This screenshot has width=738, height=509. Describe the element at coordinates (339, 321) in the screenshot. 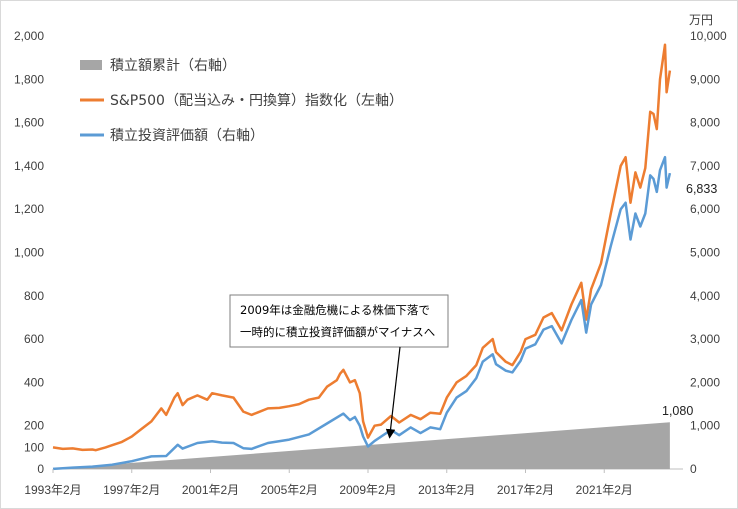

I see `annotation-box` at that location.